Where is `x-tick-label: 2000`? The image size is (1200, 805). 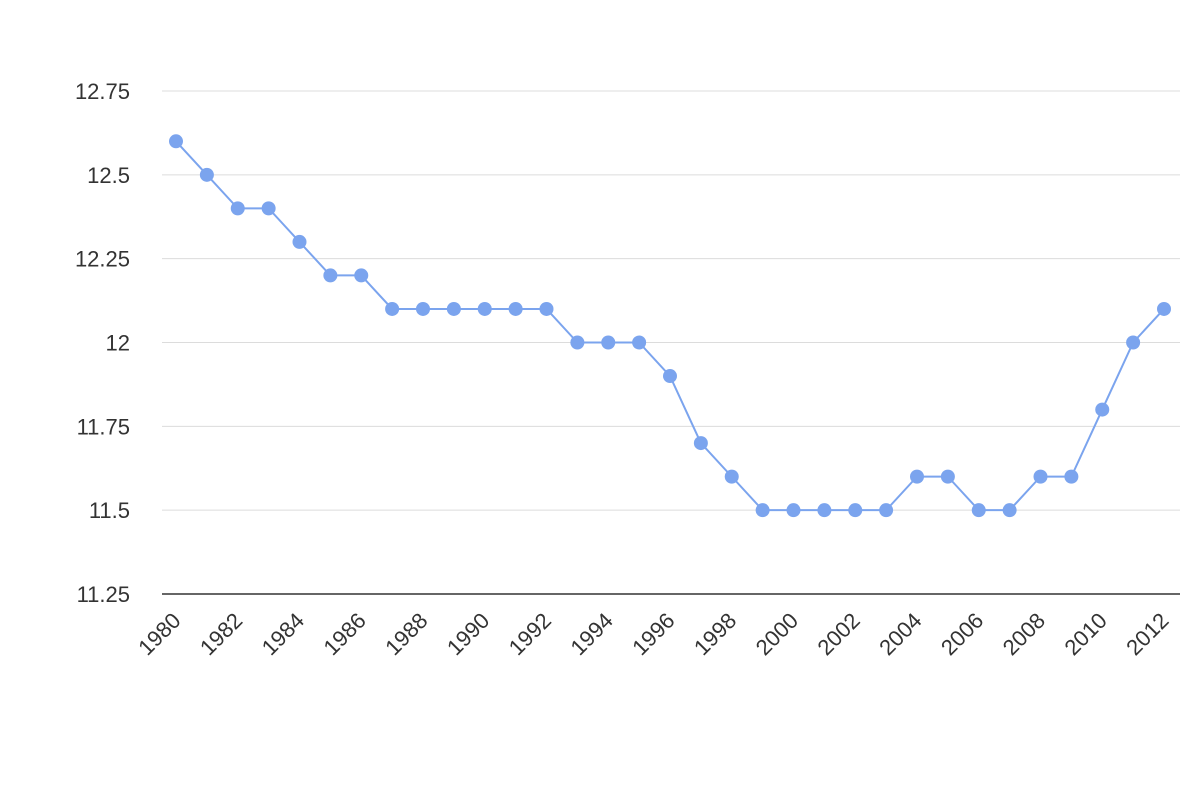 x-tick-label: 2000 is located at coordinates (777, 634).